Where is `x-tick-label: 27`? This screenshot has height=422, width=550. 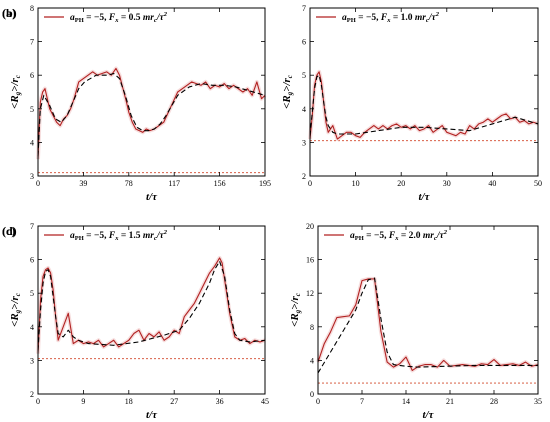 x-tick-label: 27 is located at coordinates (174, 401).